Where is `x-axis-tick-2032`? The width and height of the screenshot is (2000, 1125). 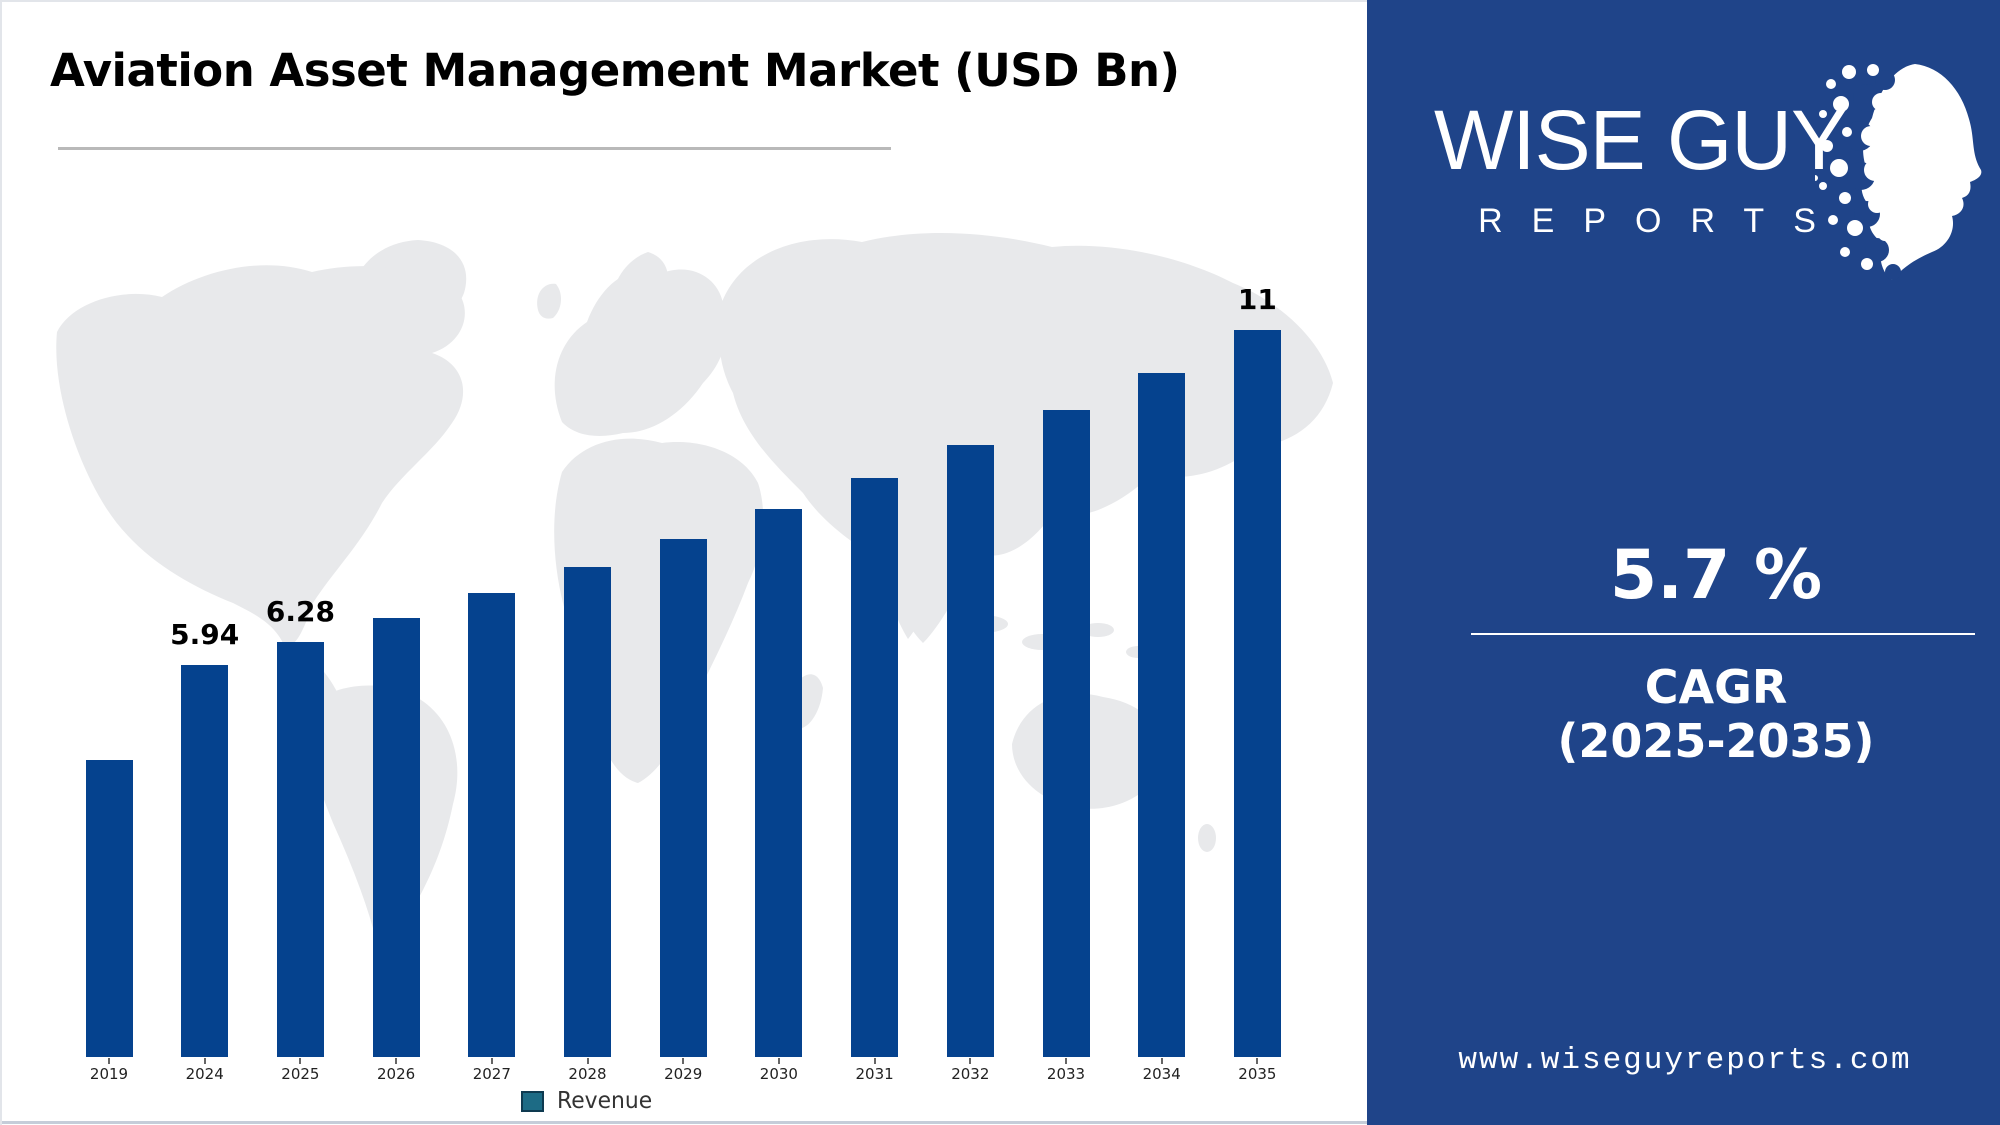
x-axis-tick-2032 is located at coordinates (970, 1061).